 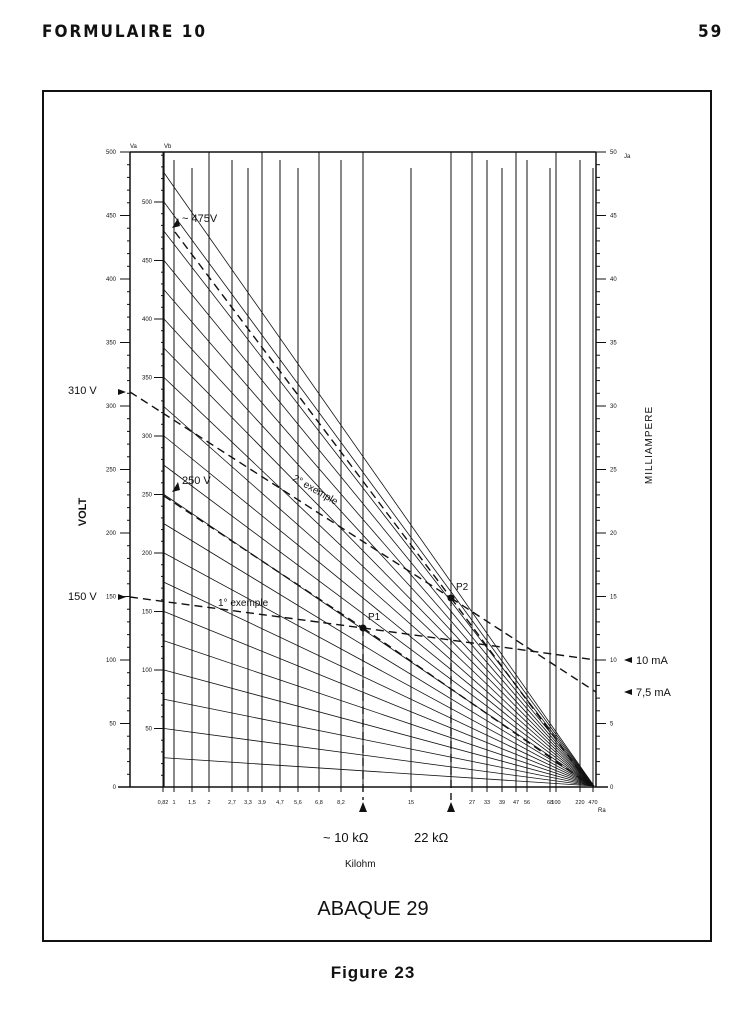 I want to click on ra-tick-label: 0,82, so click(x=163, y=803).